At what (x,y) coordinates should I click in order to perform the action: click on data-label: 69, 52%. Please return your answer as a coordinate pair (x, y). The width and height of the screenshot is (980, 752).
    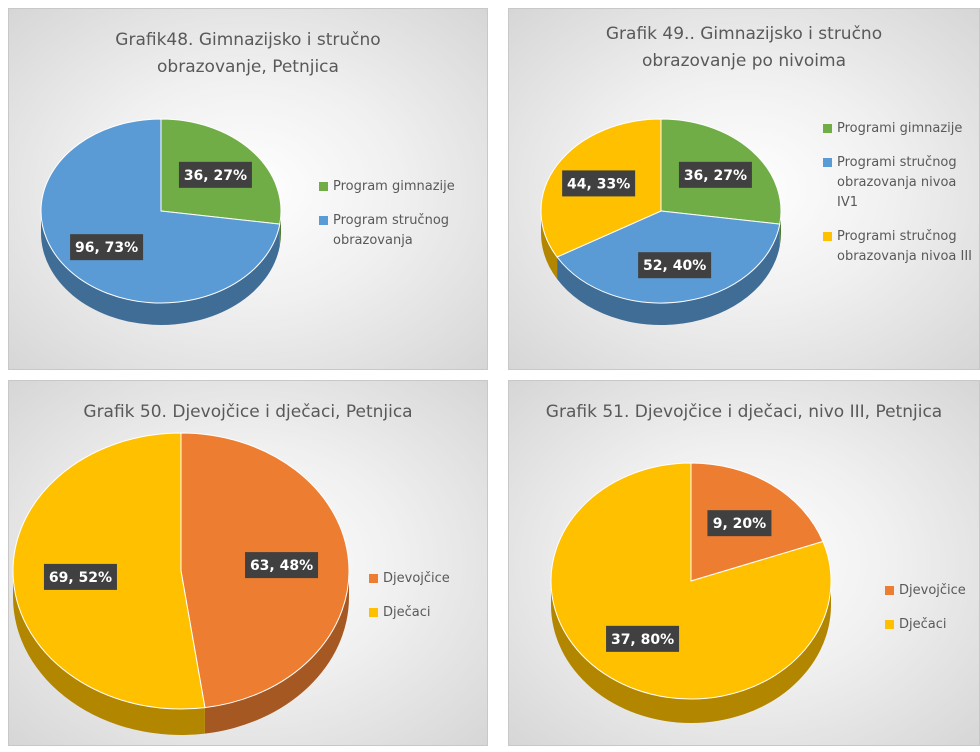
    Looking at the image, I should click on (80, 578).